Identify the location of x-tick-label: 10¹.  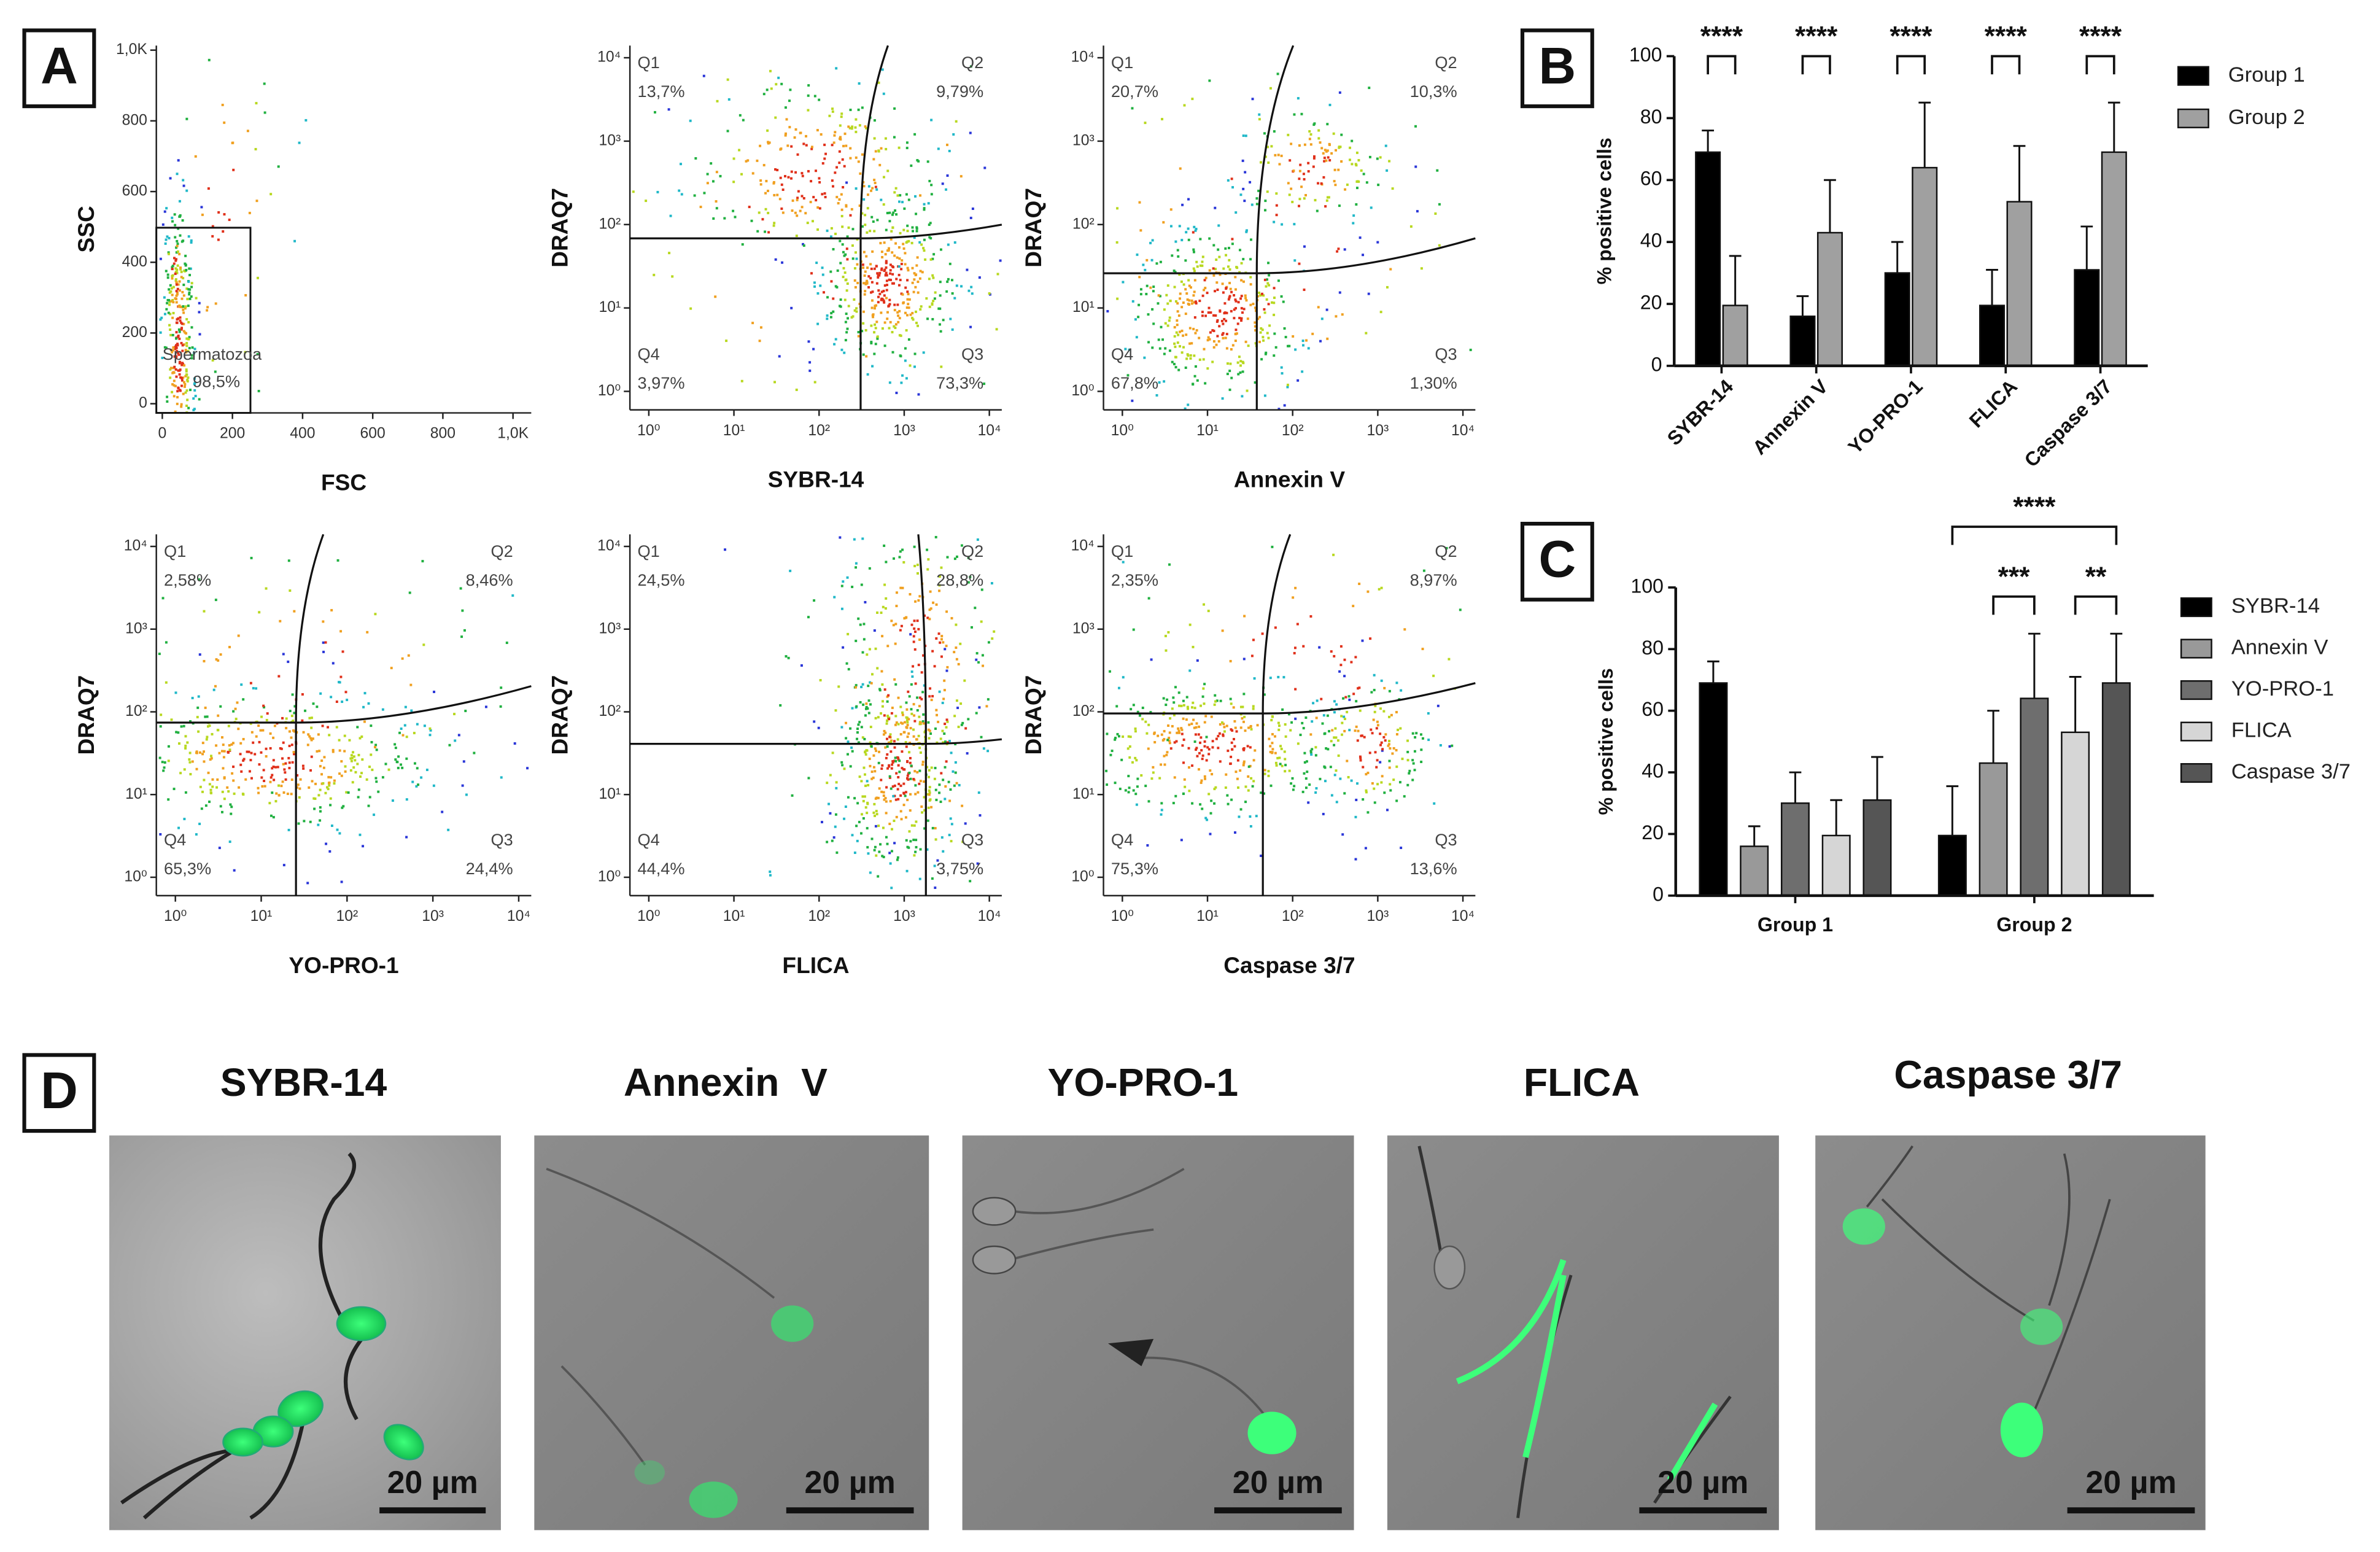
(1207, 916).